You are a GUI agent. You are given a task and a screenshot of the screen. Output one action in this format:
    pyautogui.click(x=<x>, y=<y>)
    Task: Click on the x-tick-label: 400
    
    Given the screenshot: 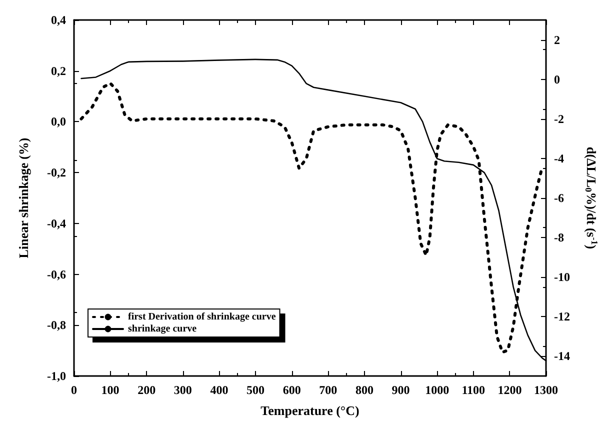 What is the action you would take?
    pyautogui.click(x=219, y=390)
    